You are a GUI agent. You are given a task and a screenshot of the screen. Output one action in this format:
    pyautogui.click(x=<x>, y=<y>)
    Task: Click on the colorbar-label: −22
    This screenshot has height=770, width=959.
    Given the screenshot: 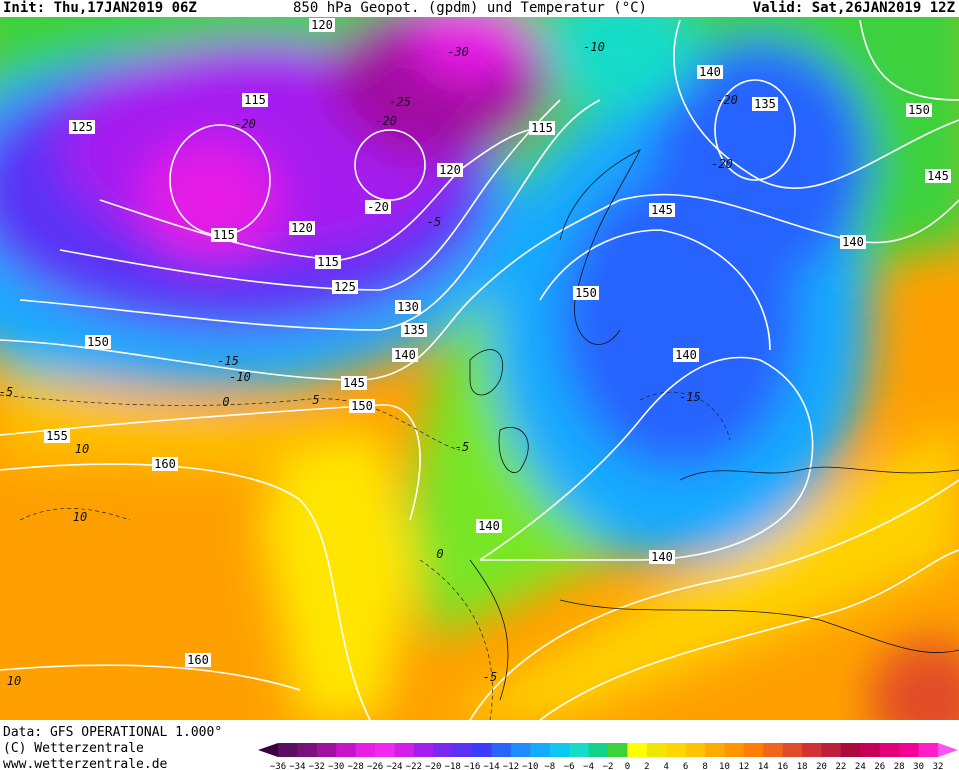 What is the action you would take?
    pyautogui.click(x=414, y=766)
    